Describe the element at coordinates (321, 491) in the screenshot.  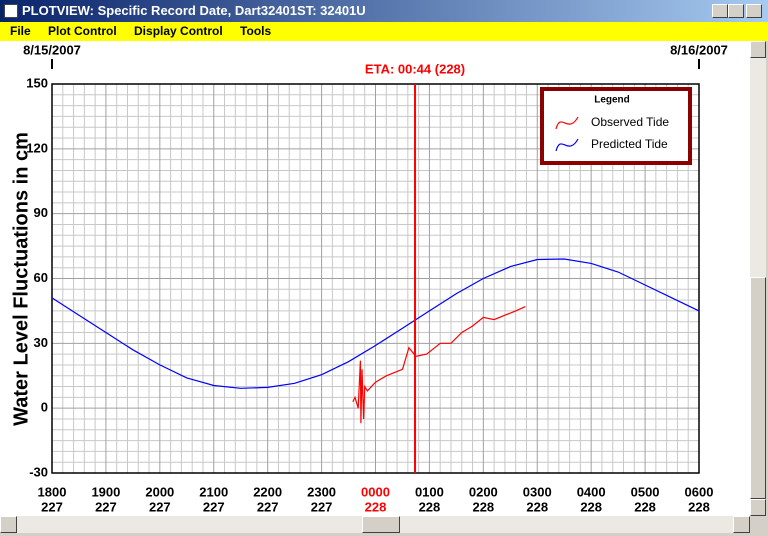
I see `x-tick-label: 2300` at that location.